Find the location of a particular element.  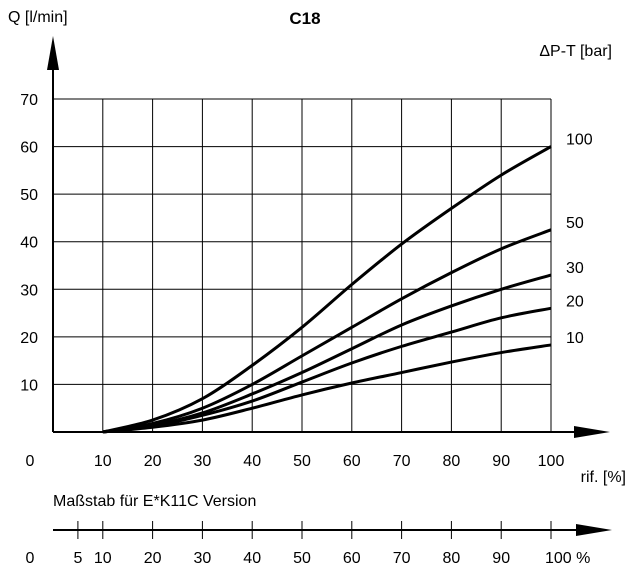

series-label-100: 100 is located at coordinates (579, 140).